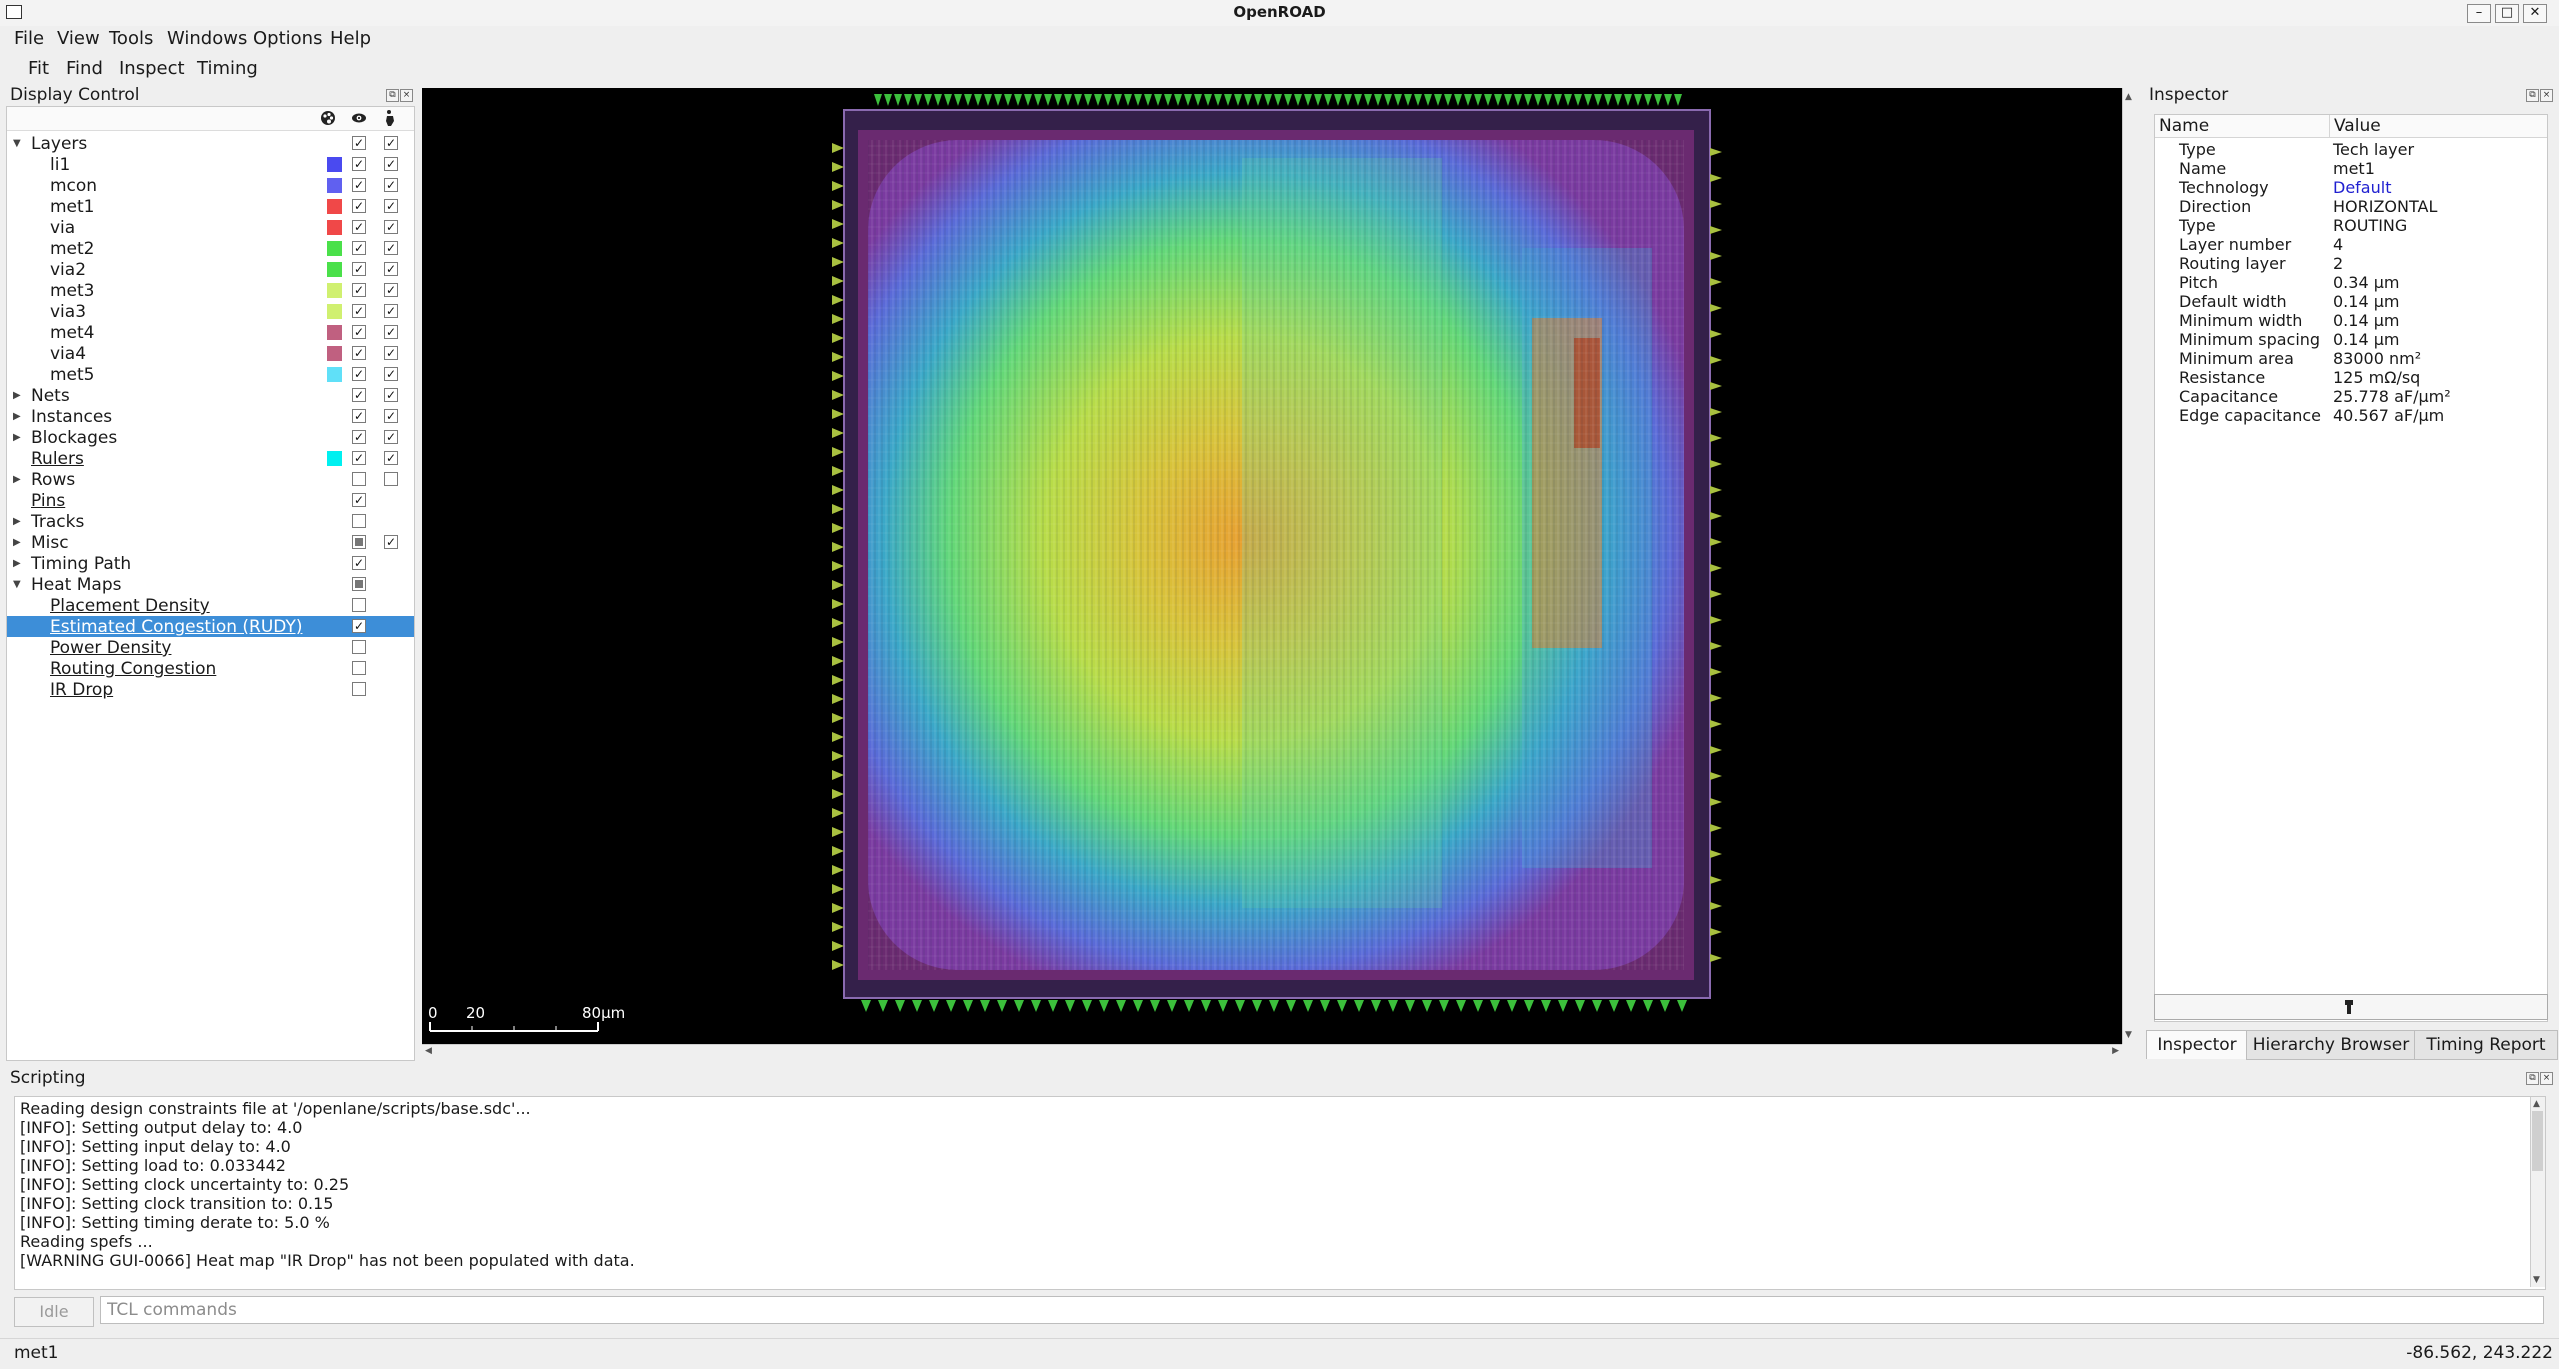 Image resolution: width=2559 pixels, height=1369 pixels. Describe the element at coordinates (210, 542) in the screenshot. I see `tree-row-misc: ▶ Misc ✓` at that location.